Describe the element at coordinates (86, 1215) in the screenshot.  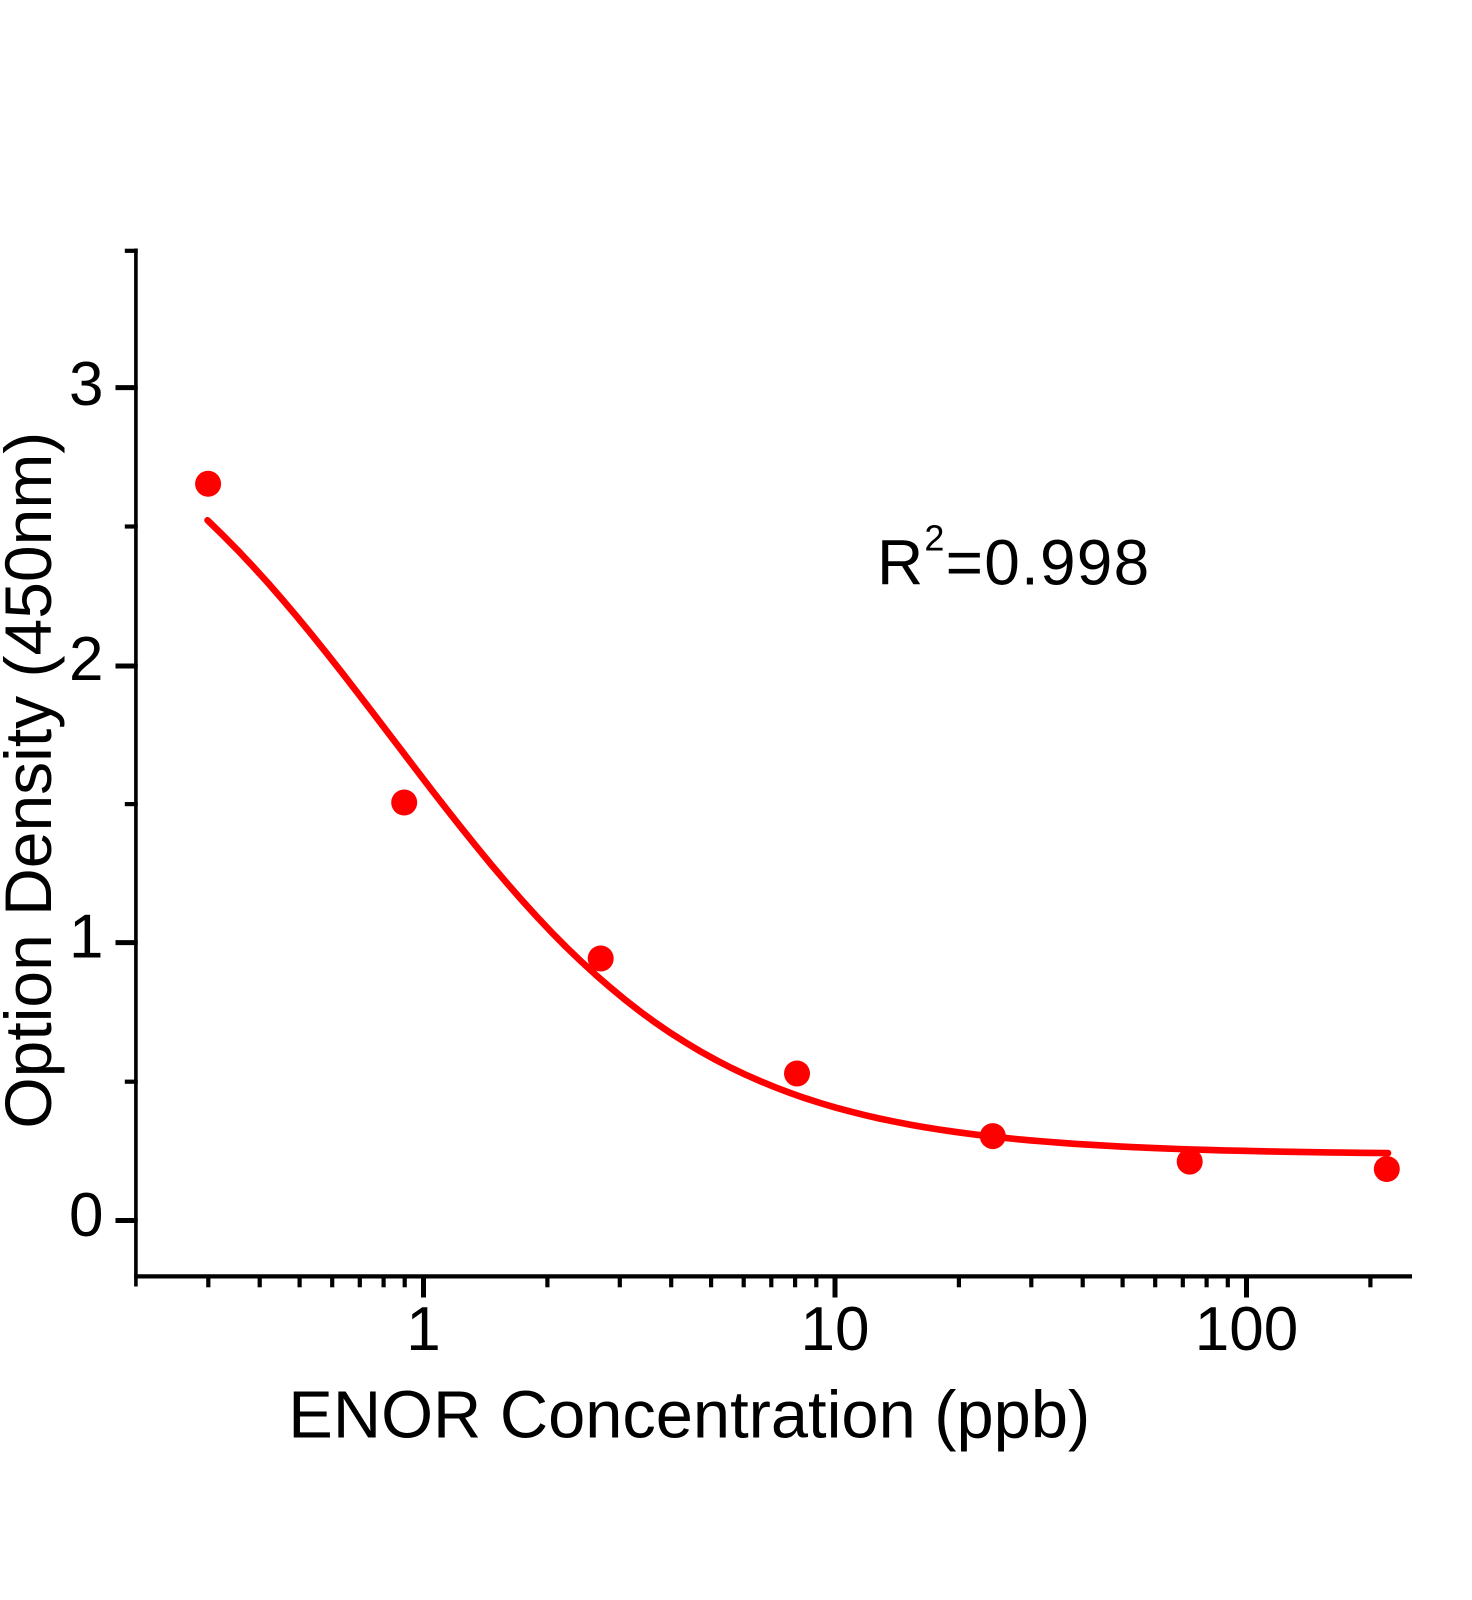
I see `svg-text: 0` at that location.